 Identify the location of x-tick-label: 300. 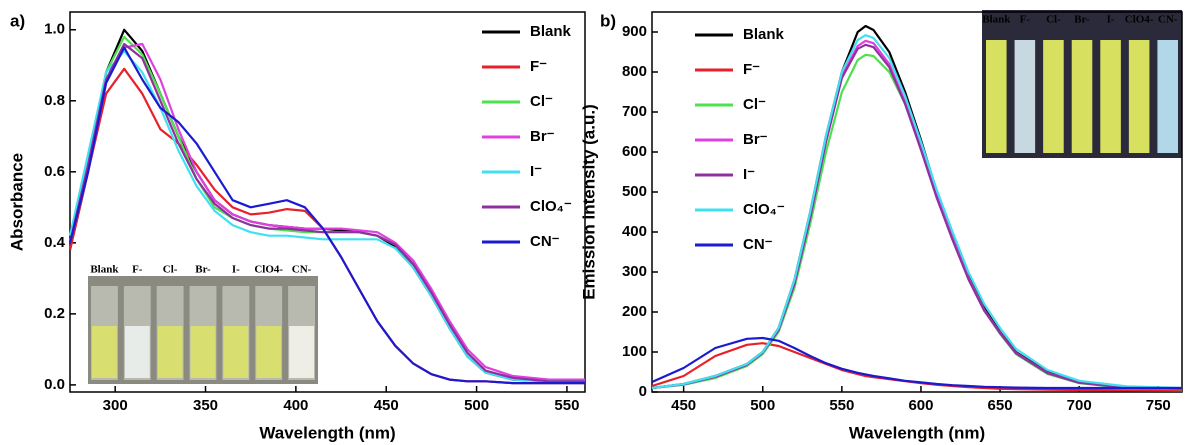
(115, 405).